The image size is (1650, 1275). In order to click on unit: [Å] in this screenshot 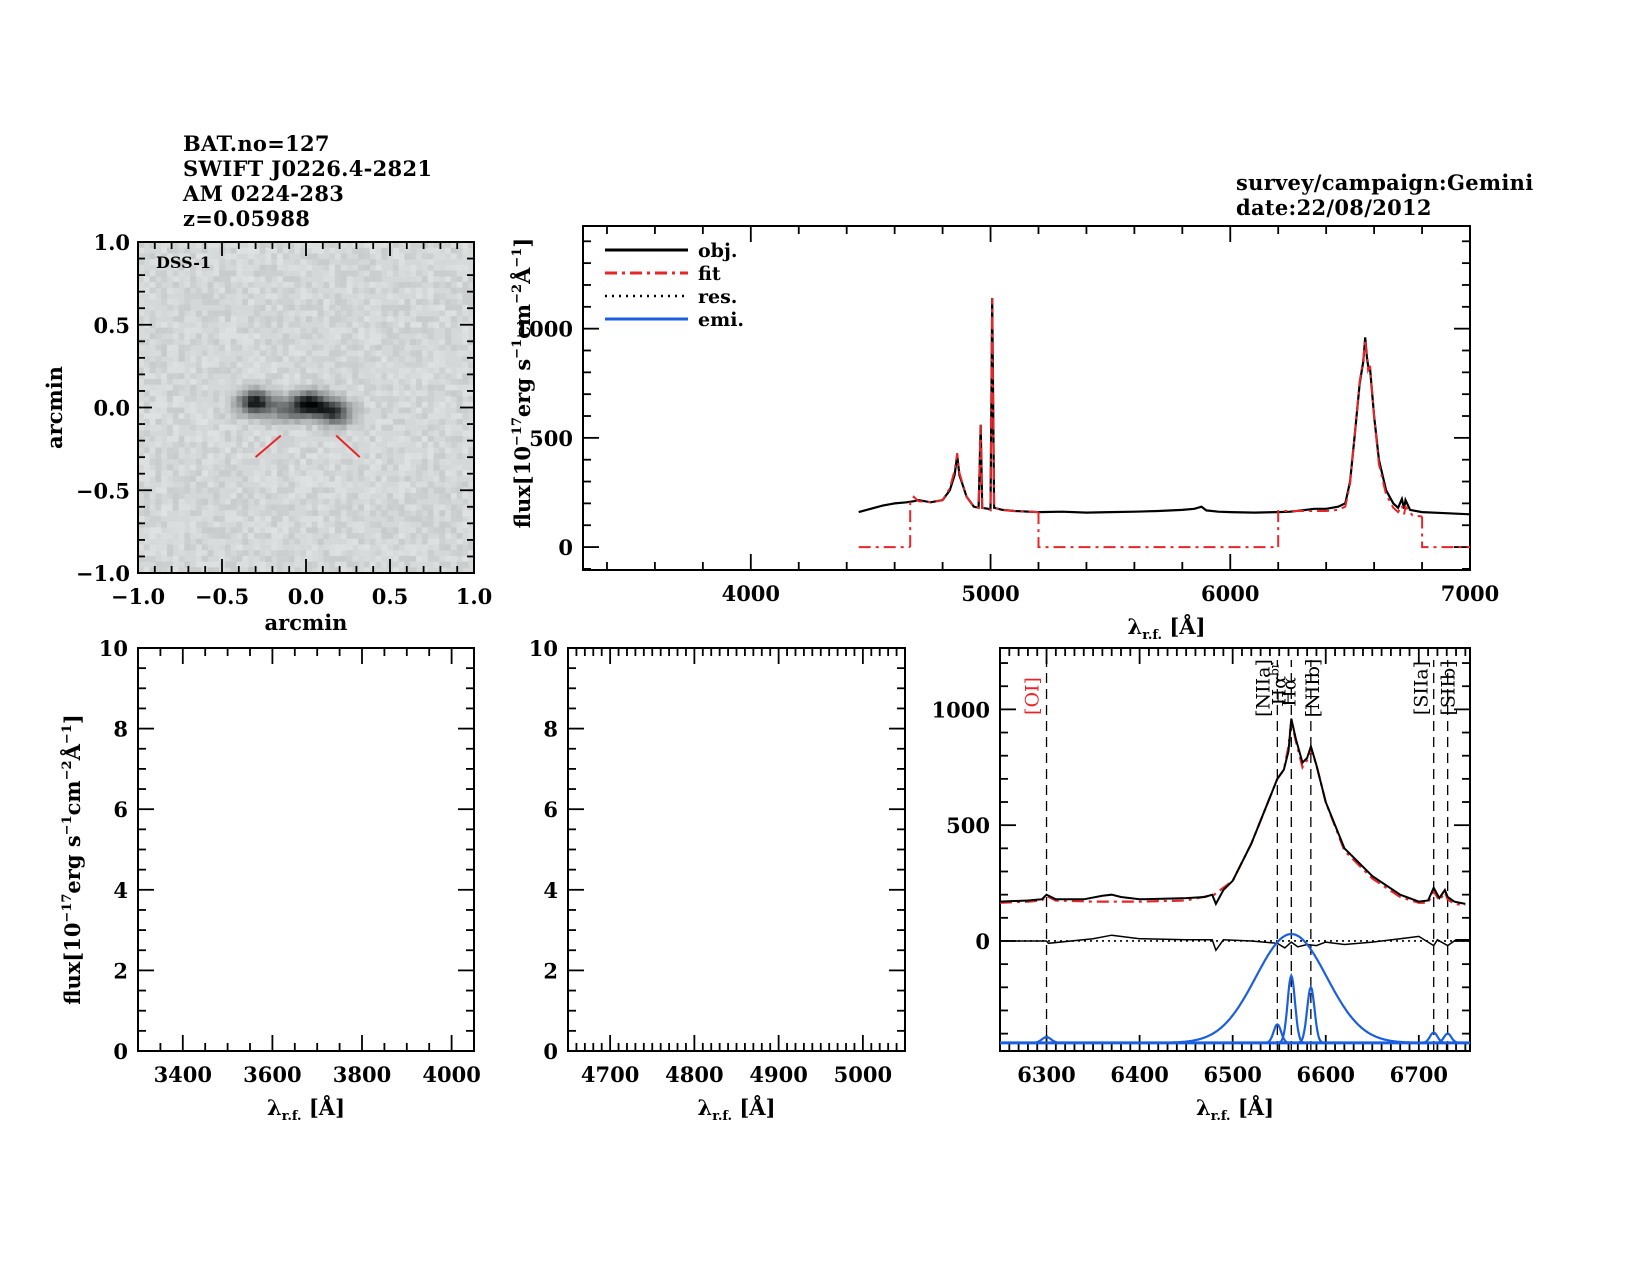, I will do `click(1252, 1107)`.